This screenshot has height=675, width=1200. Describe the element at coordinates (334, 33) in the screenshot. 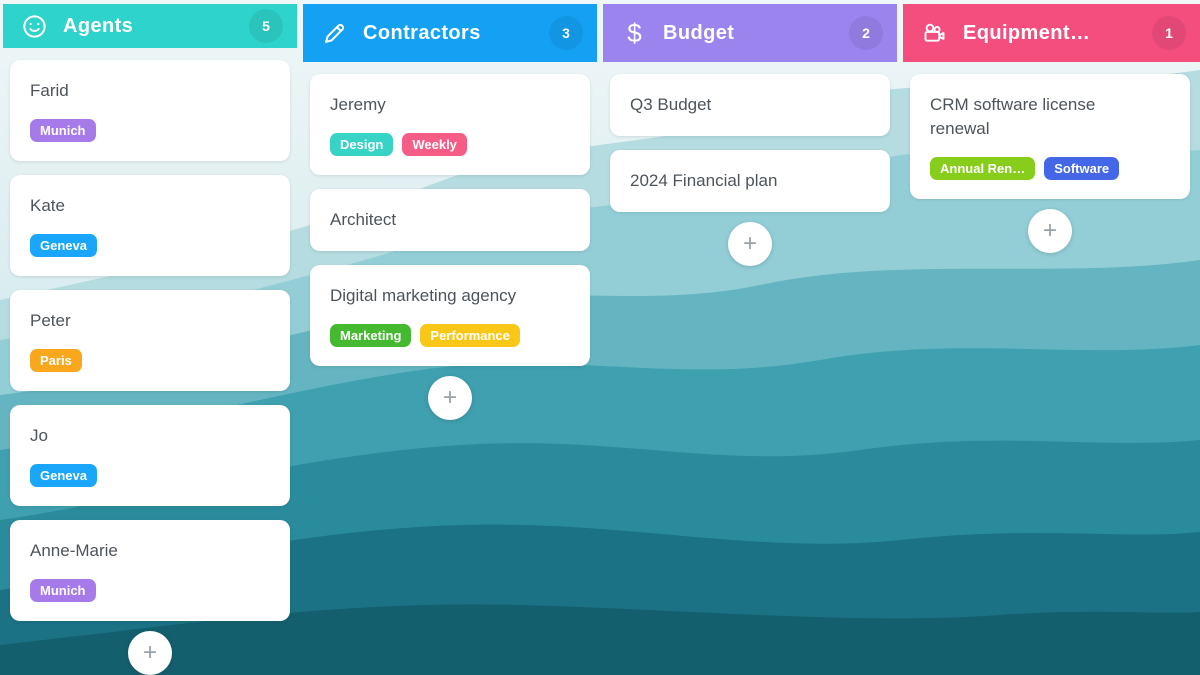

I see `pencil-icon` at that location.